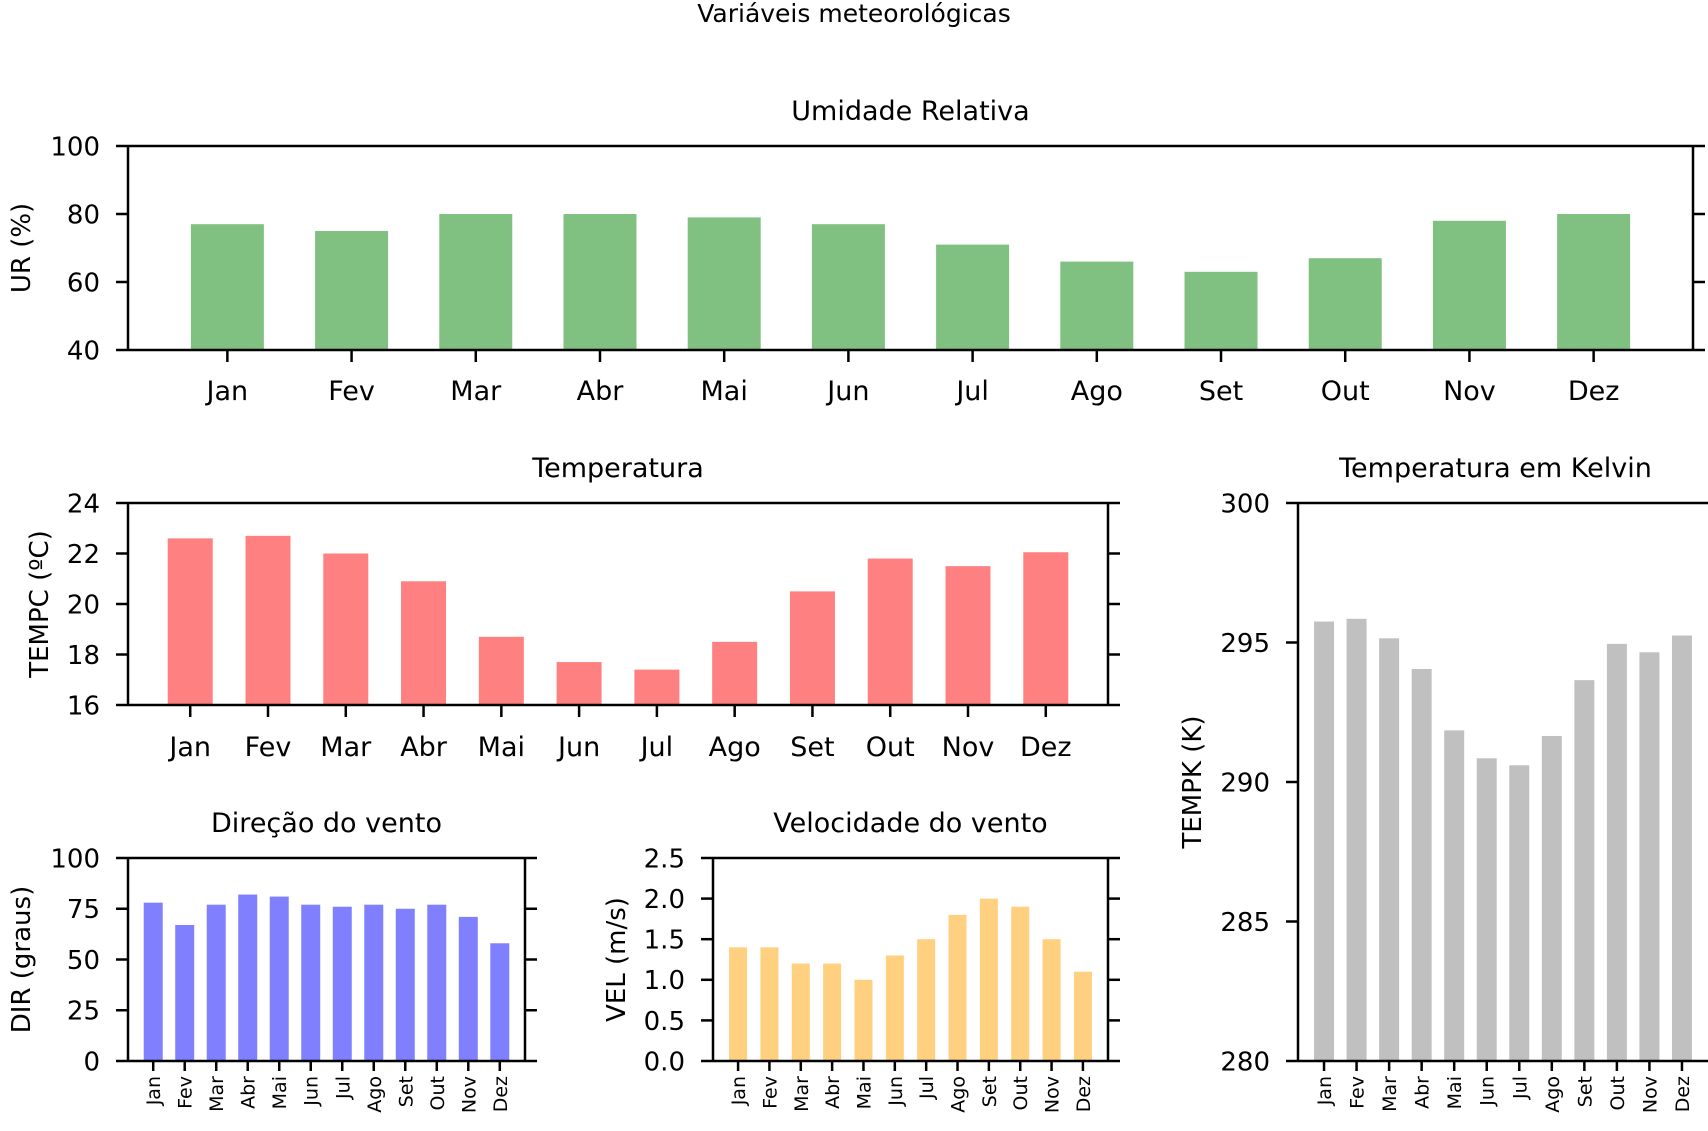 The image size is (1708, 1131). Describe the element at coordinates (890, 631) in the screenshot. I see `bar-tempc-out` at that location.